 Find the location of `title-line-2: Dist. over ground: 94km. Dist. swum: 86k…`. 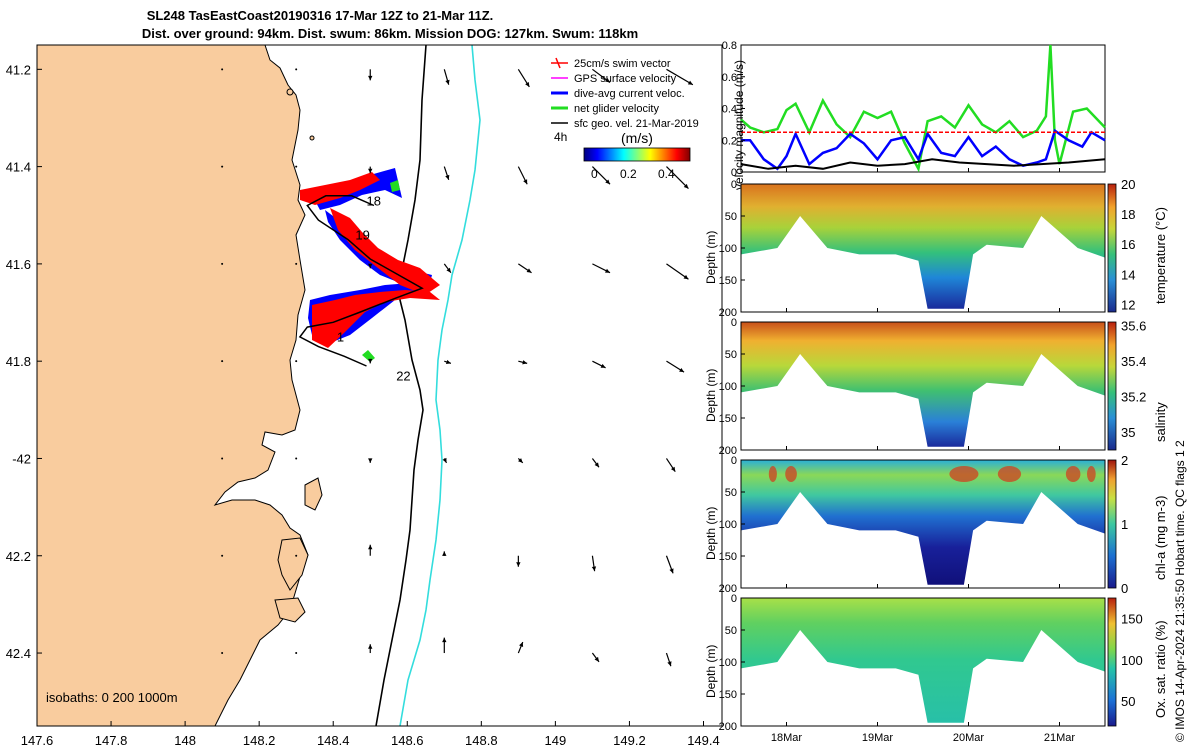

title-line-2: Dist. over ground: 94km. Dist. swum: 86k… is located at coordinates (390, 33).